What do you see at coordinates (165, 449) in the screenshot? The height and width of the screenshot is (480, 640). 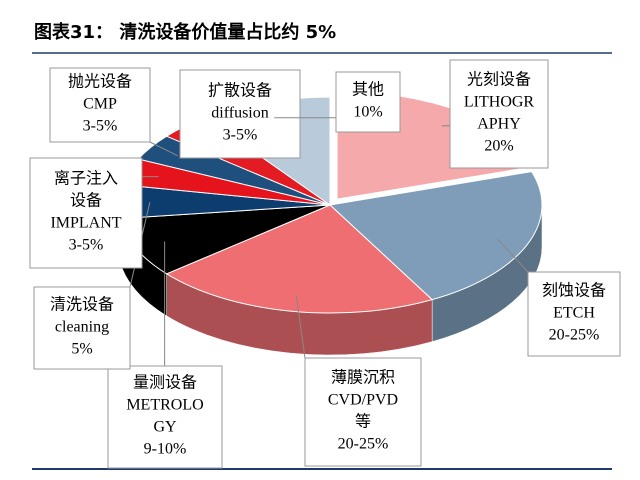 I see `value-label: 9-10%` at bounding box center [165, 449].